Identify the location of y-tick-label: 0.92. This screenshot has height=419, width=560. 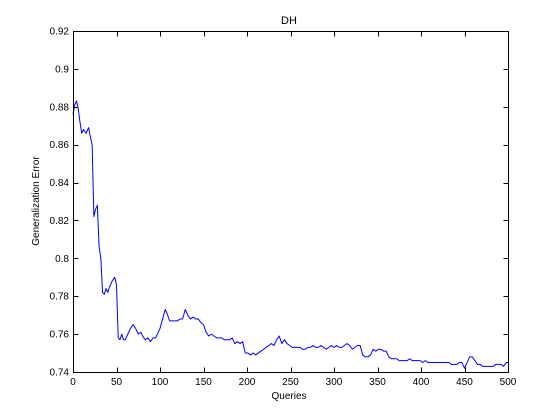
(60, 32).